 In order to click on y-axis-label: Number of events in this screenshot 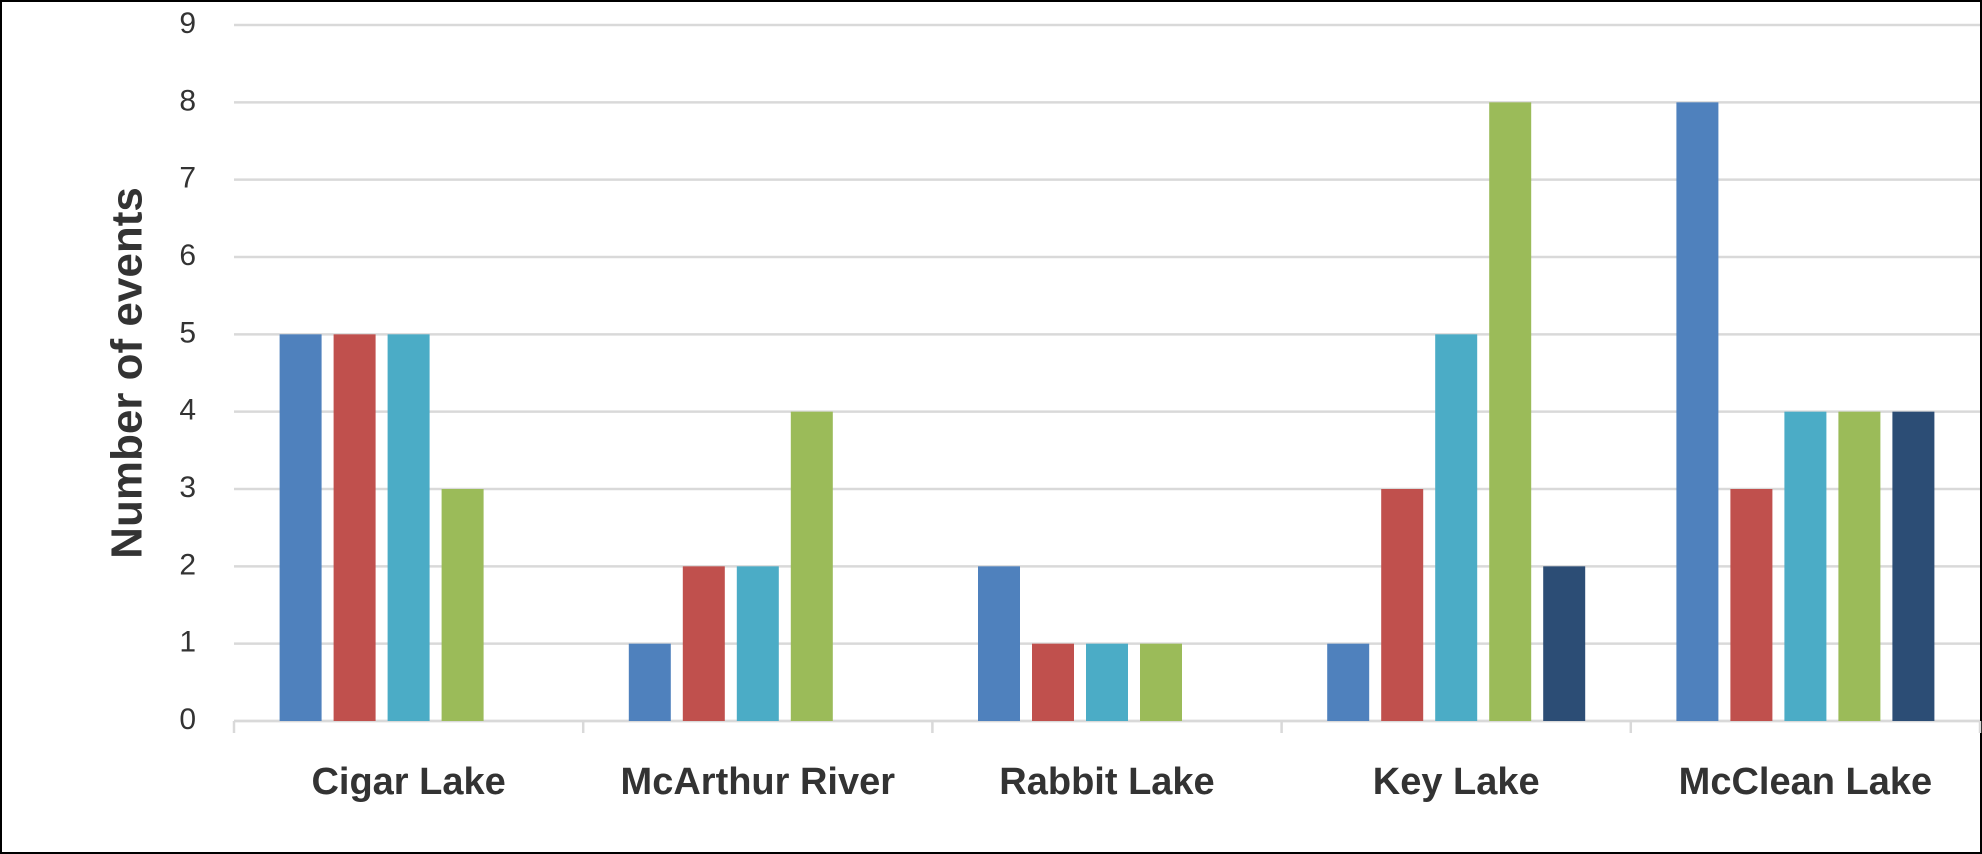, I will do `click(127, 373)`.